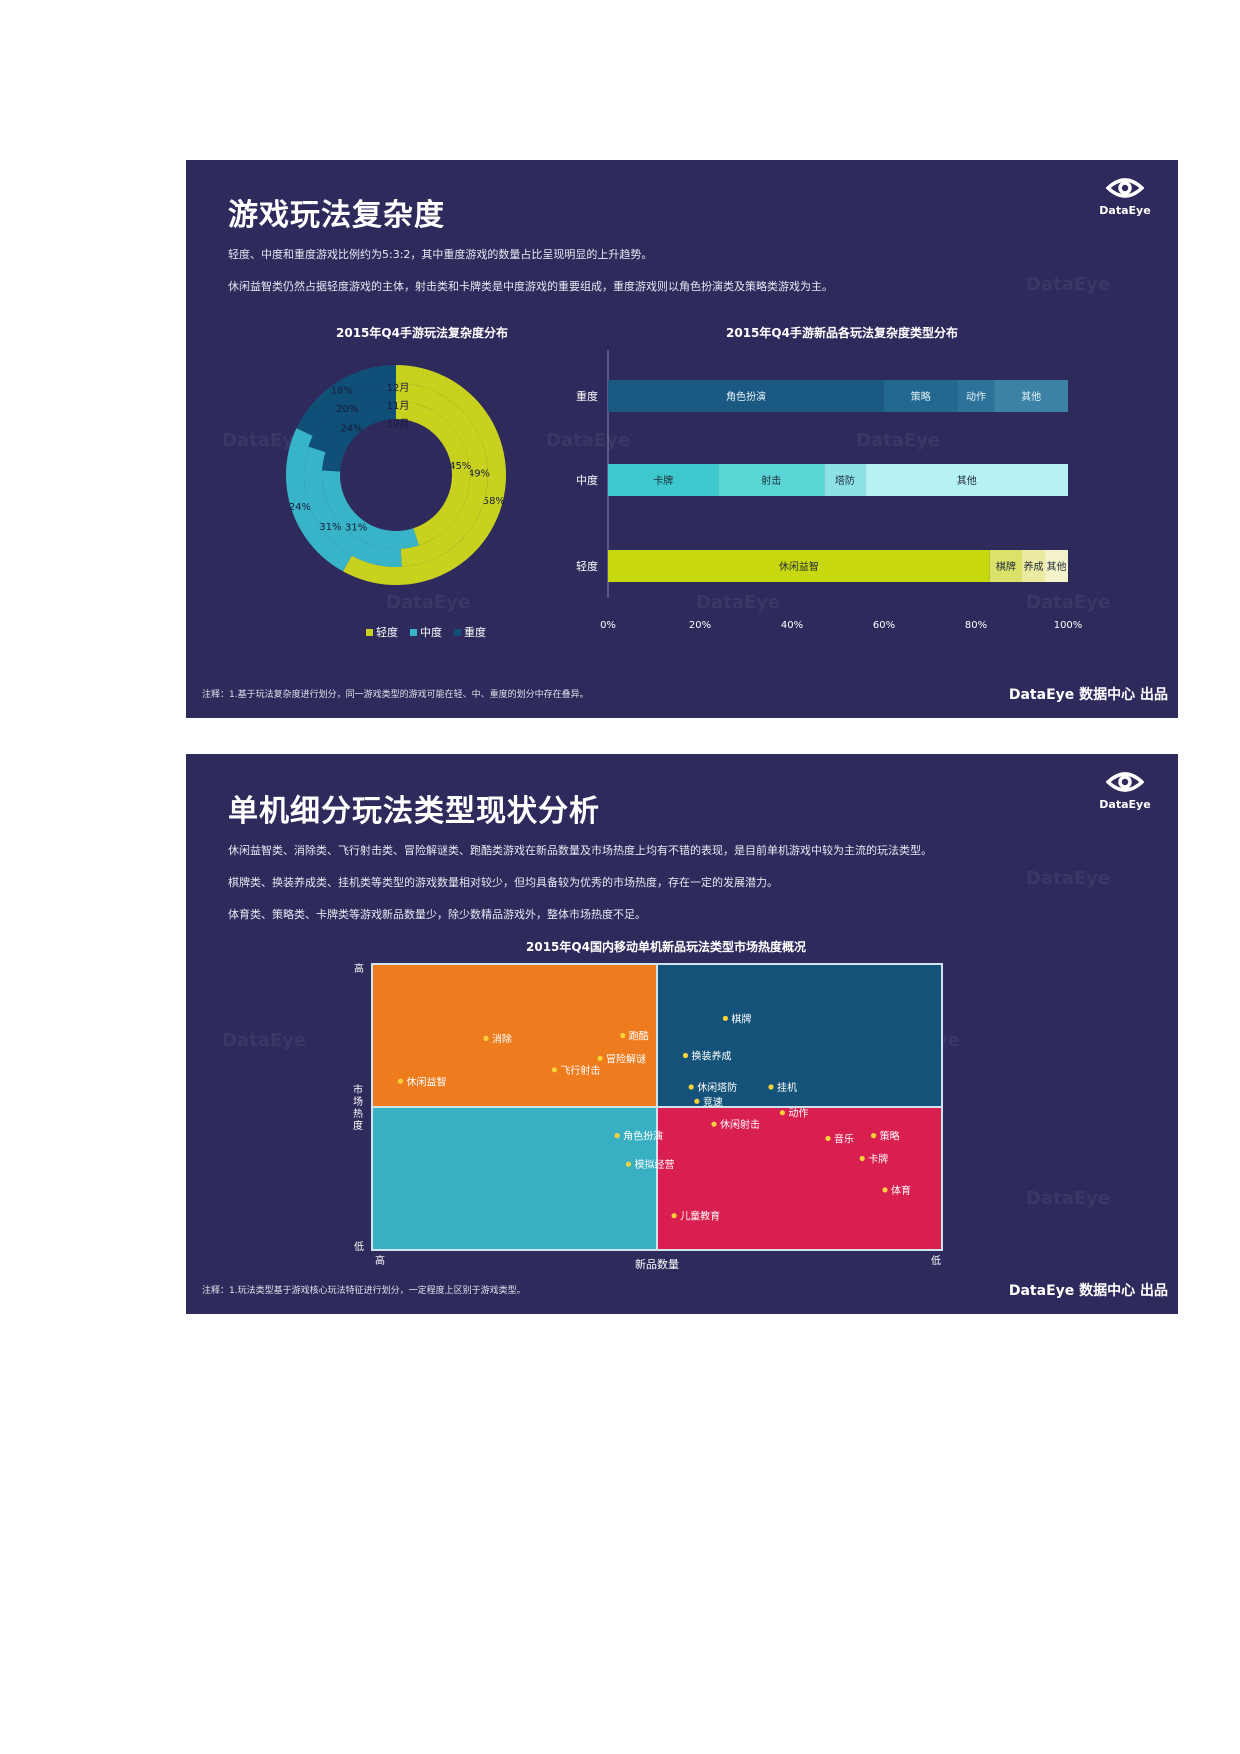 The image size is (1240, 1754). What do you see at coordinates (502, 1038) in the screenshot?
I see `scatter-point-label: 消除` at bounding box center [502, 1038].